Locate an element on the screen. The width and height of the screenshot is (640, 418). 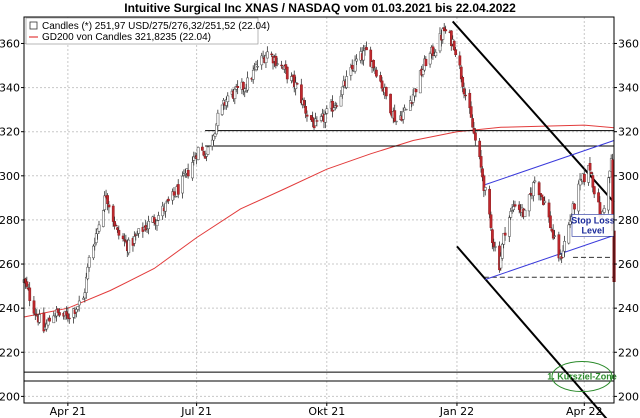
legend-swatch-candles is located at coordinates (33, 25).